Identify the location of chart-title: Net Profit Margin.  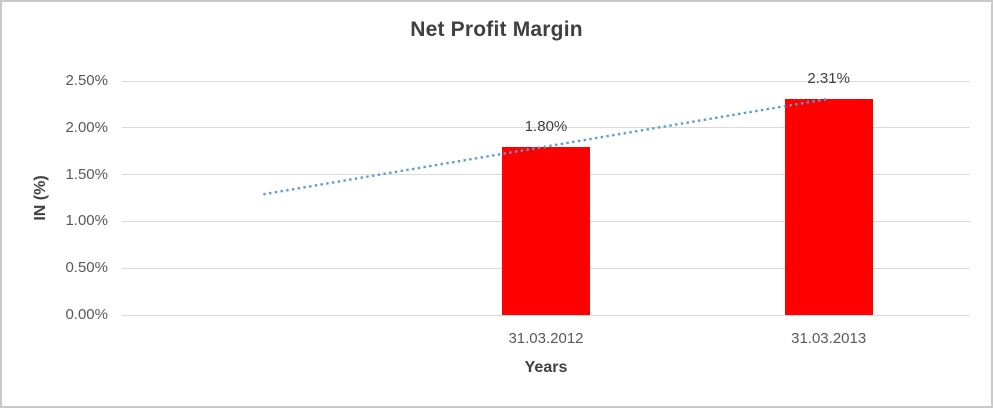
(496, 29).